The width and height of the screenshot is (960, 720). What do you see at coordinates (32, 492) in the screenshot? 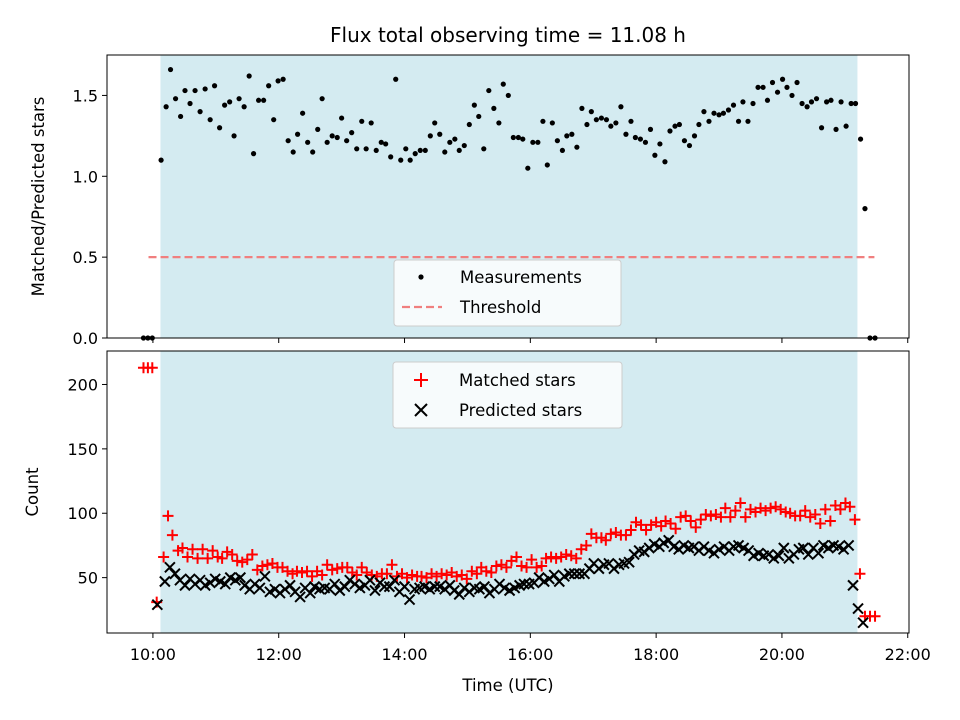
I see `y-axis-label-count: Count` at bounding box center [32, 492].